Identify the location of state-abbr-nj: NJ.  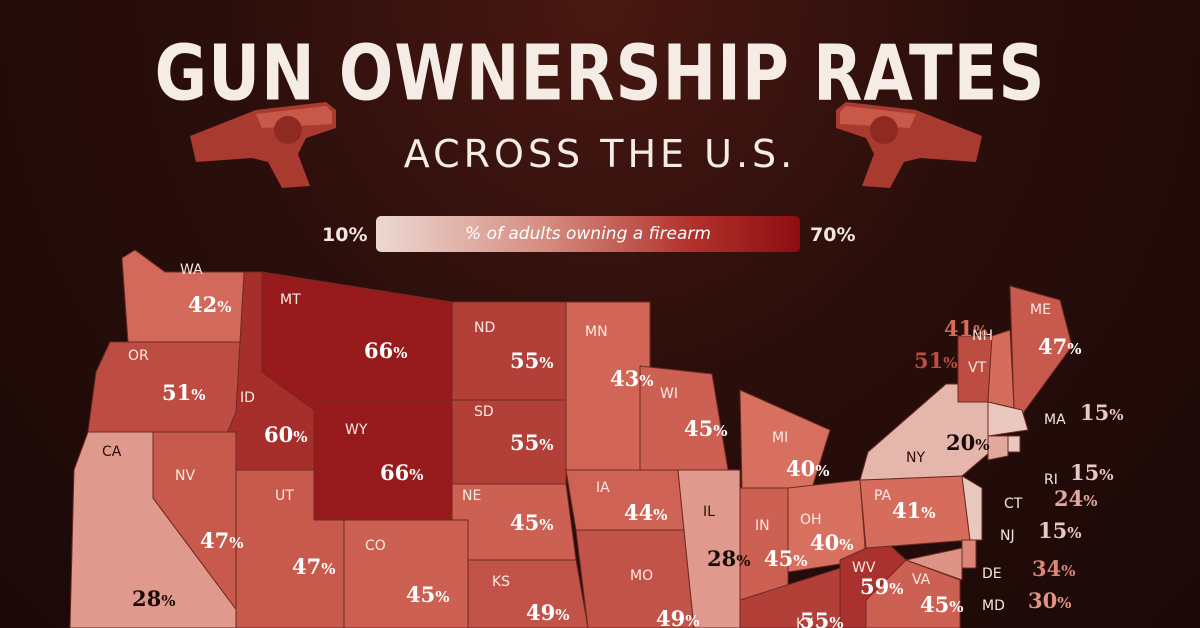
(1007, 536).